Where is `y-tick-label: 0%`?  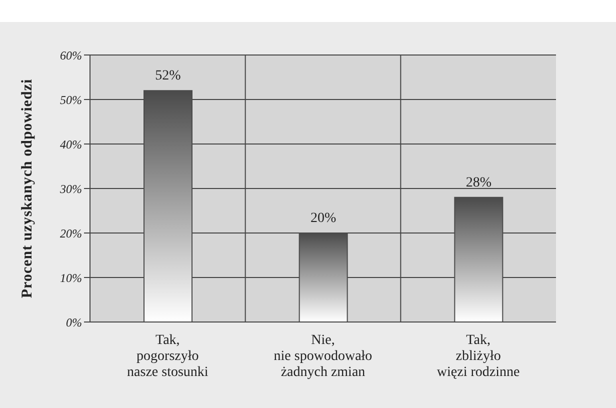
y-tick-label: 0% is located at coordinates (74, 322).